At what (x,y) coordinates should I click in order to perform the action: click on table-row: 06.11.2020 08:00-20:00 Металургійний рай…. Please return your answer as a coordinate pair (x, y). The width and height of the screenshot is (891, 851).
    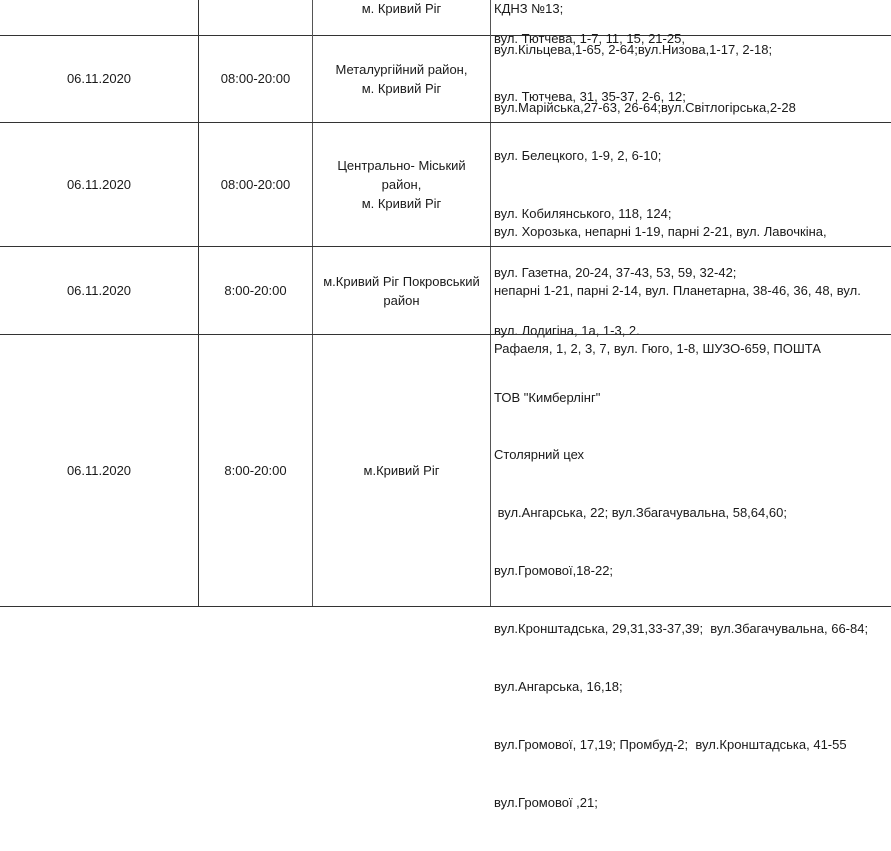
    Looking at the image, I should click on (445, 79).